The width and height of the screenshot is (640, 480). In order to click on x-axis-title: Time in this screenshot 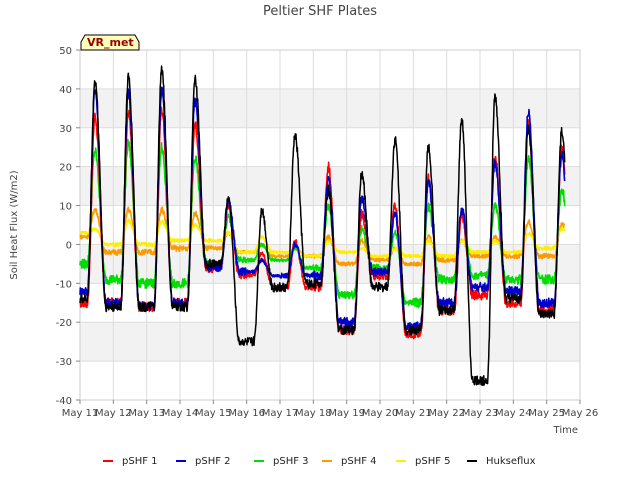, I will do `click(565, 430)`.